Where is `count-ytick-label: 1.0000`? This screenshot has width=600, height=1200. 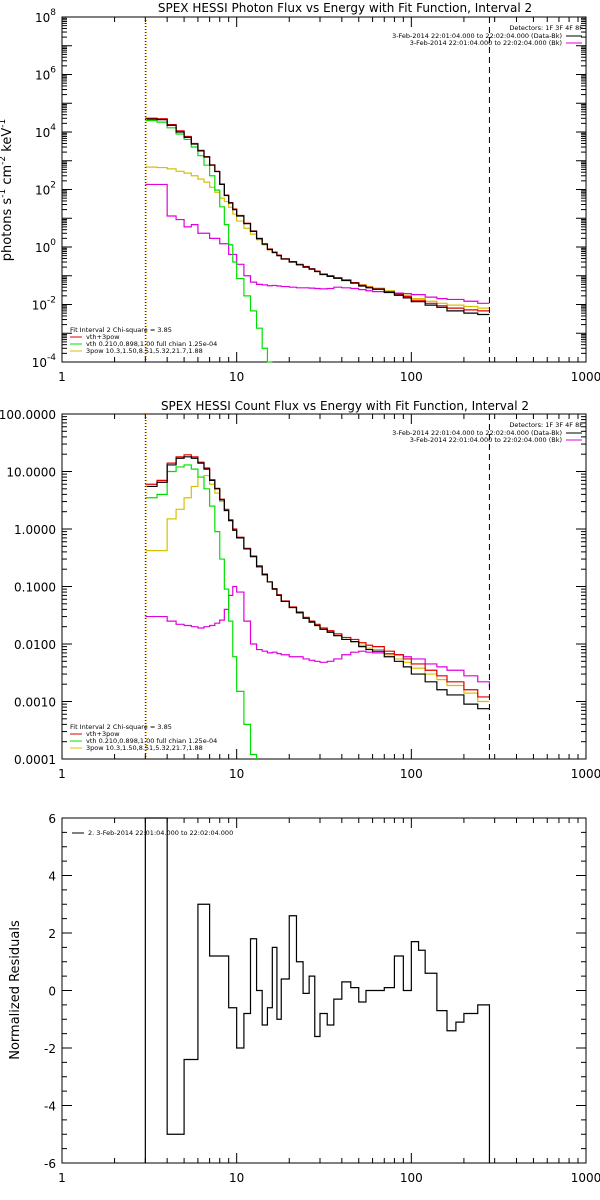
count-ytick-label: 1.0000 is located at coordinates (35, 530).